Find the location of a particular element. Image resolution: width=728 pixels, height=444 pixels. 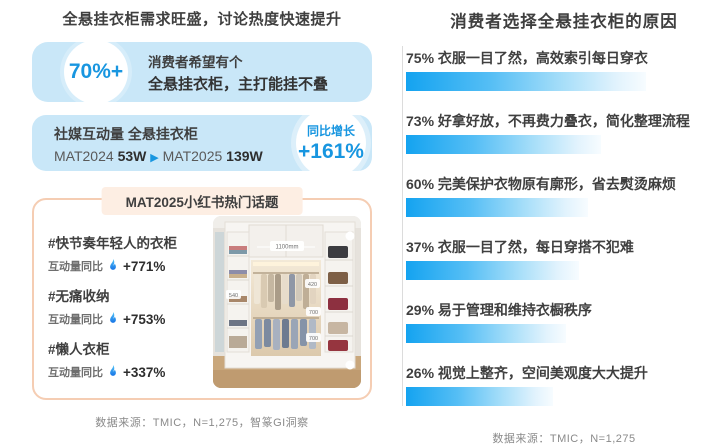

social-volume-values: MAT2024 53W ▶ MAT2025 139W is located at coordinates (213, 156).